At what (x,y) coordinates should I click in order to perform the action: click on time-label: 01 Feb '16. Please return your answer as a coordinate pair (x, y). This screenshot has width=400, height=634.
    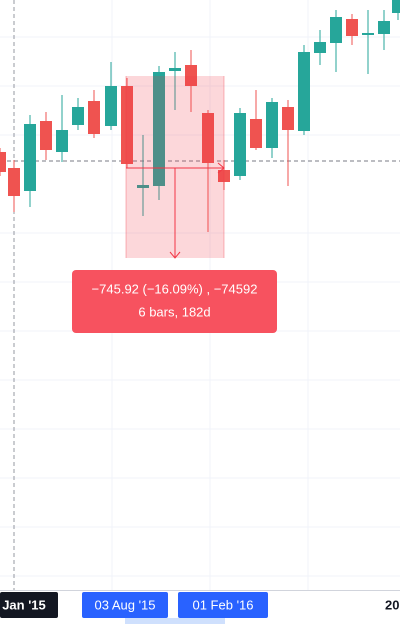
    Looking at the image, I should click on (222, 604).